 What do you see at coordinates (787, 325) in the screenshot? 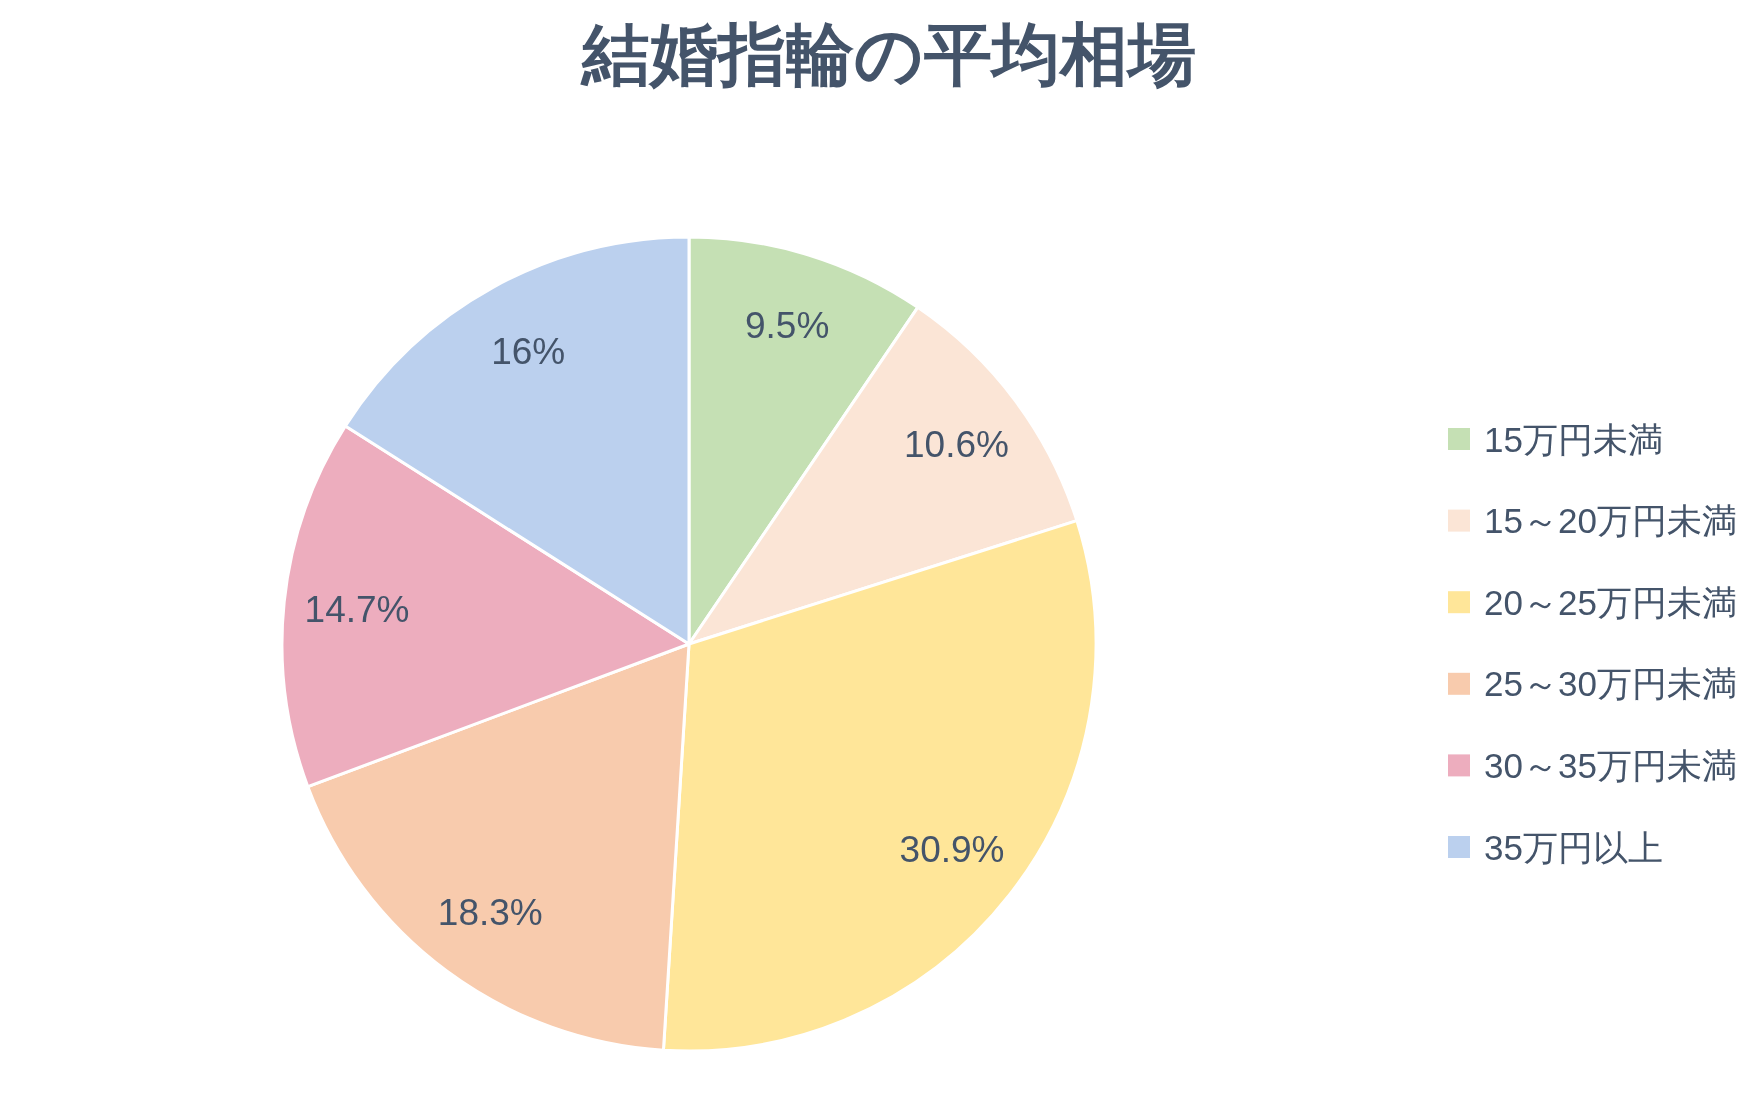
I see `data-label: 9.5%` at bounding box center [787, 325].